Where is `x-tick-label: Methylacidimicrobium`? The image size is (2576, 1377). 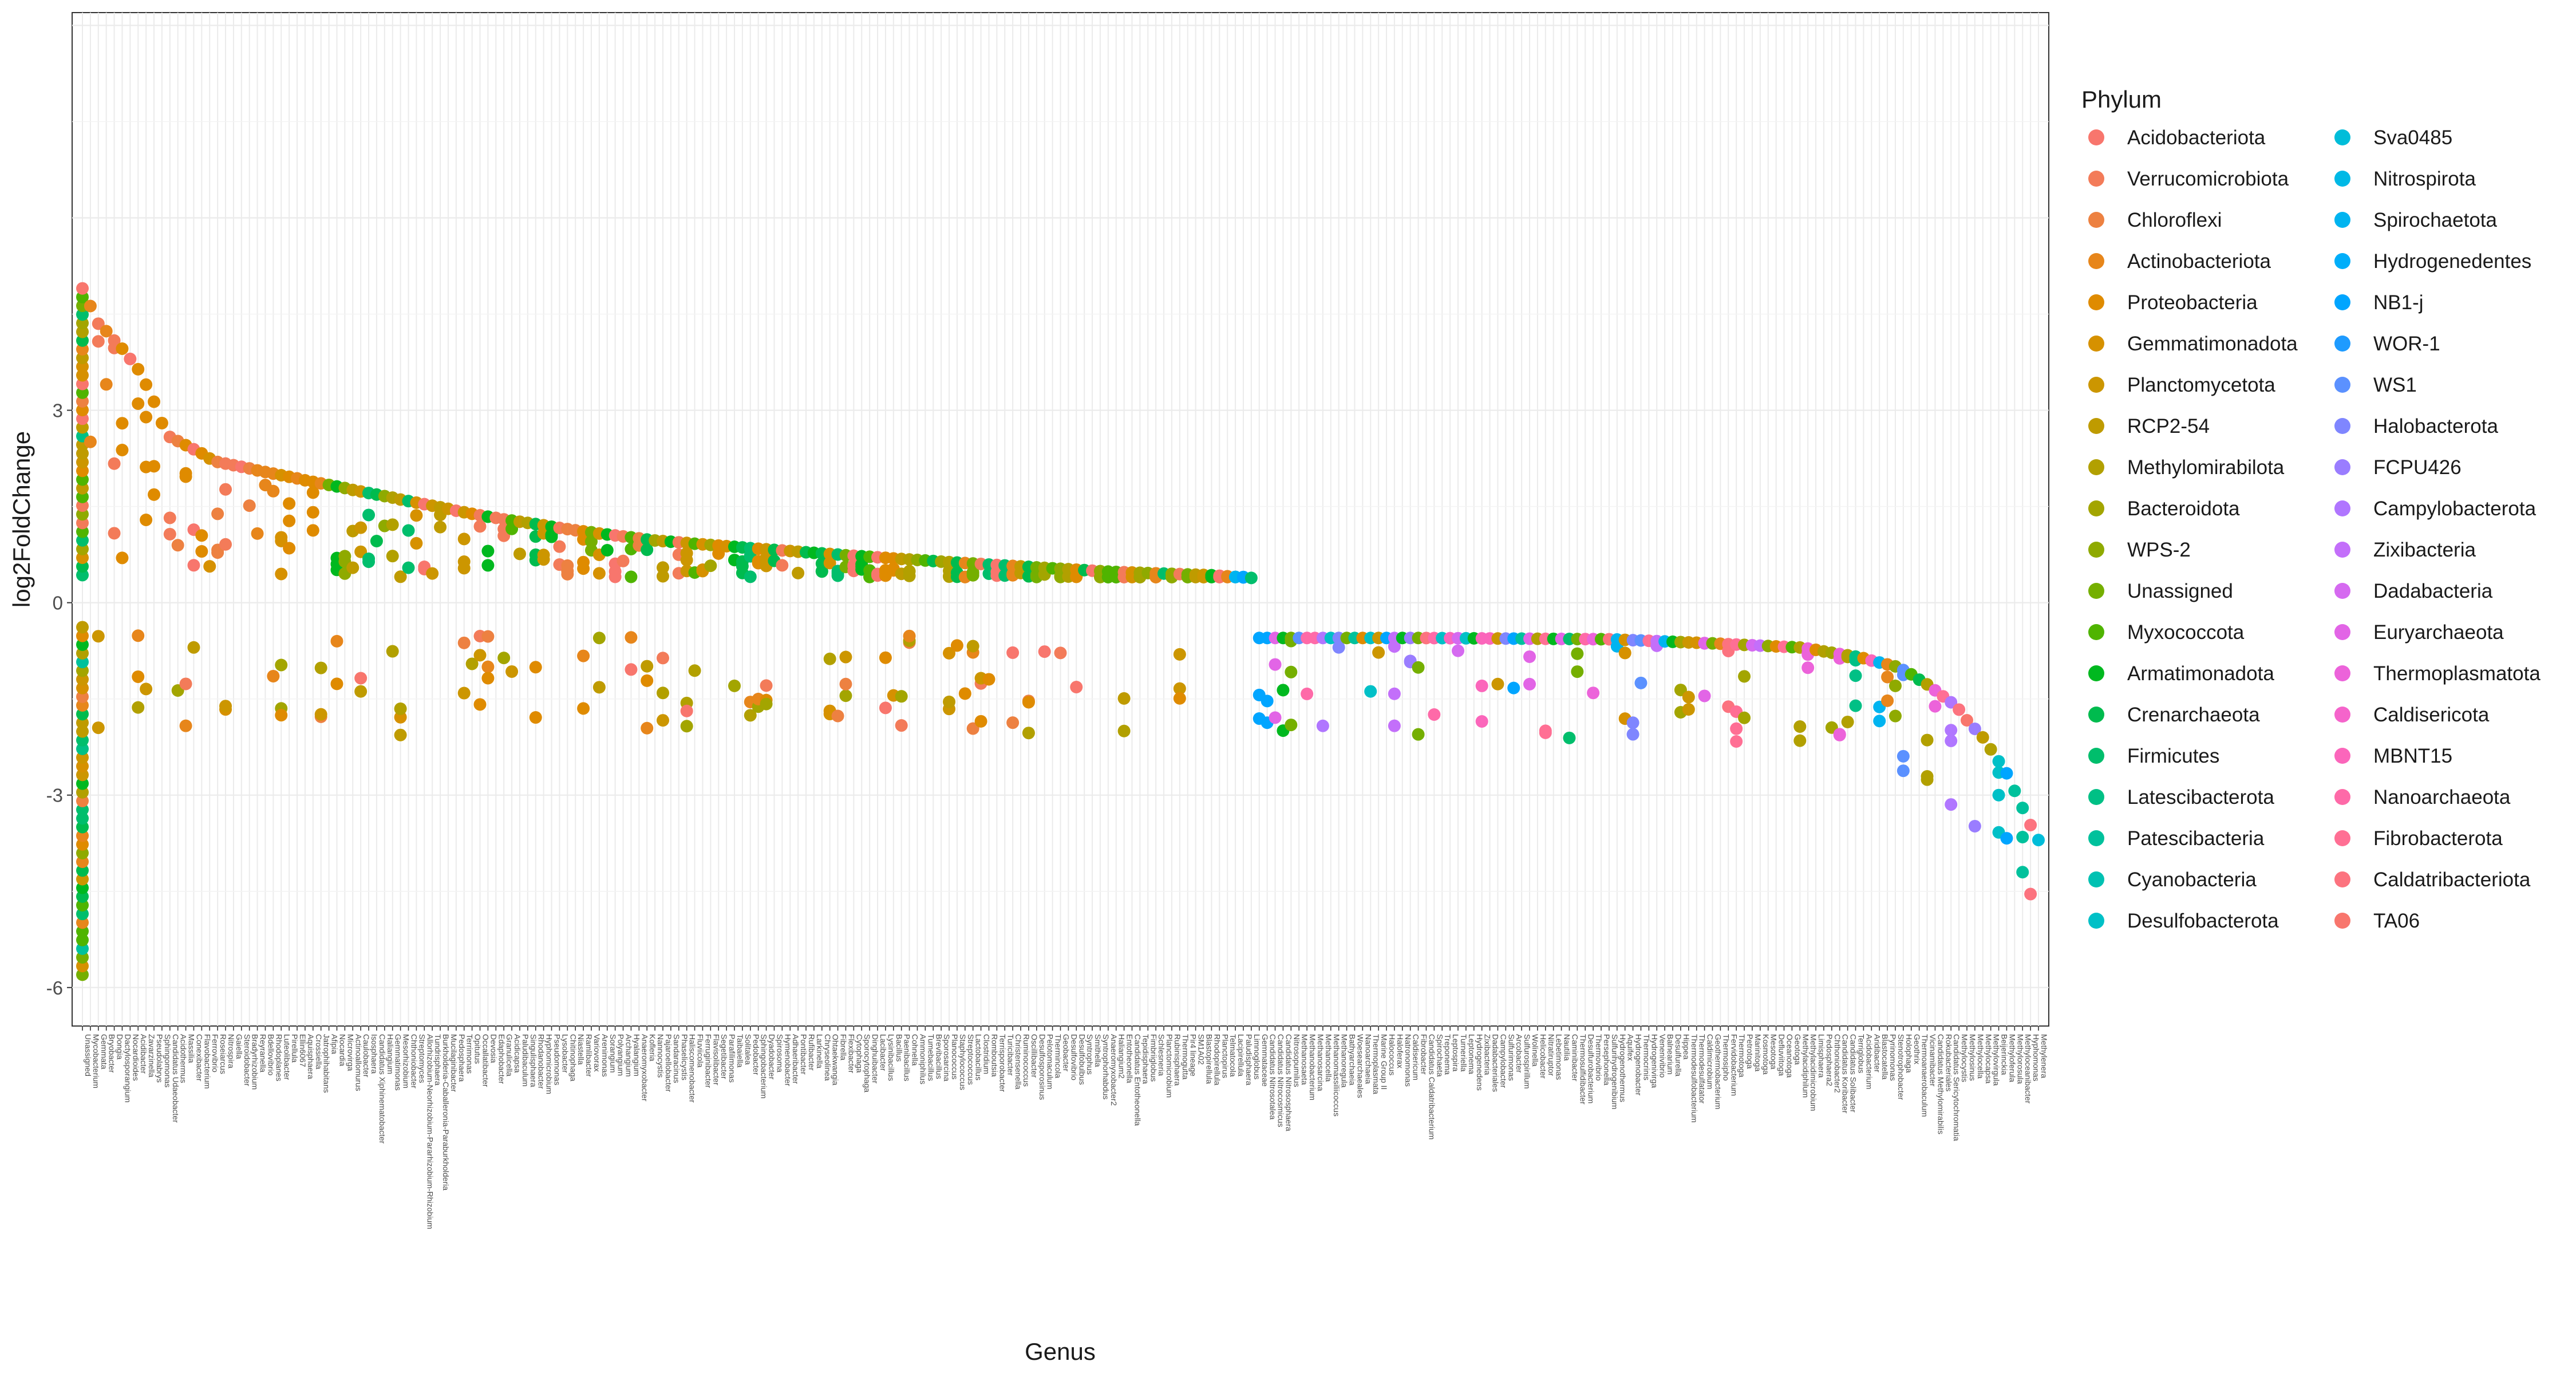 x-tick-label: Methylacidimicrobium is located at coordinates (1813, 1072).